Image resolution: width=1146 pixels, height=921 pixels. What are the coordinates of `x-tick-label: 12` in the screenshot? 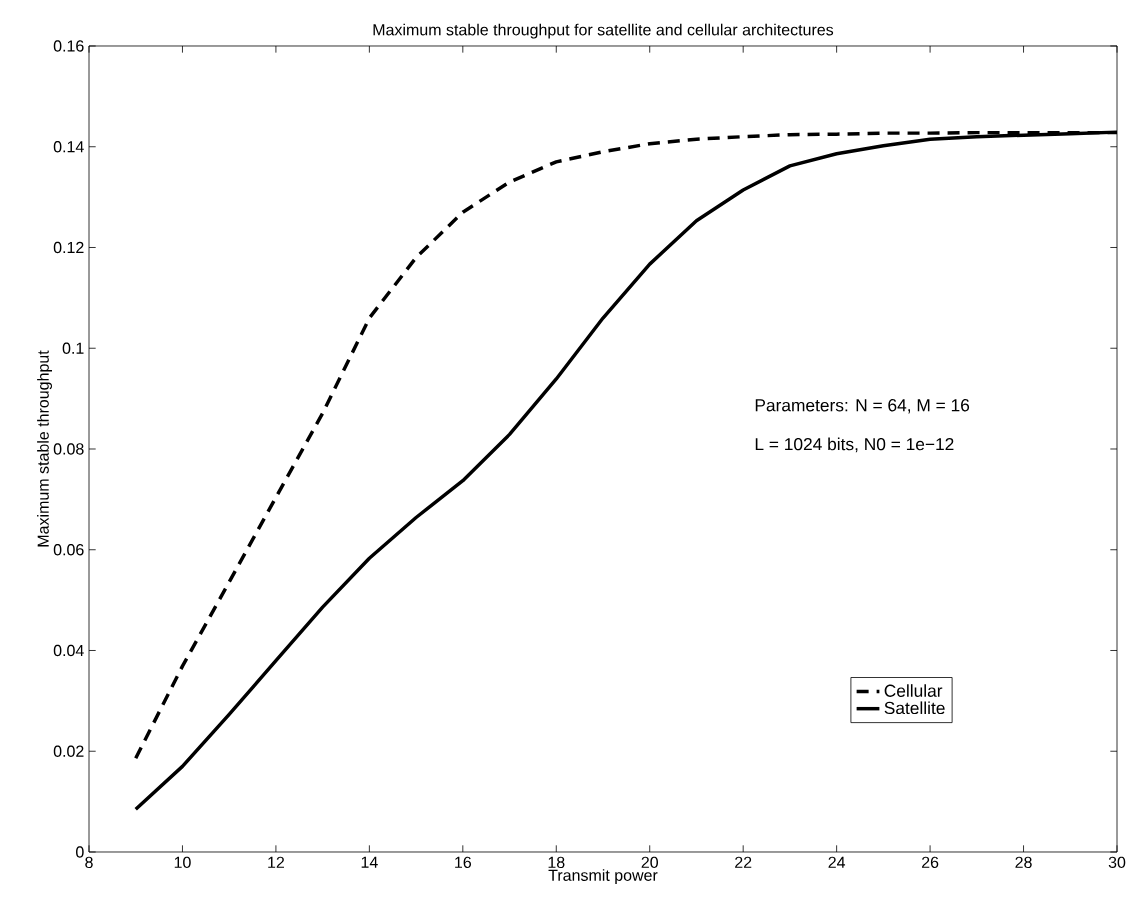 It's located at (276, 862).